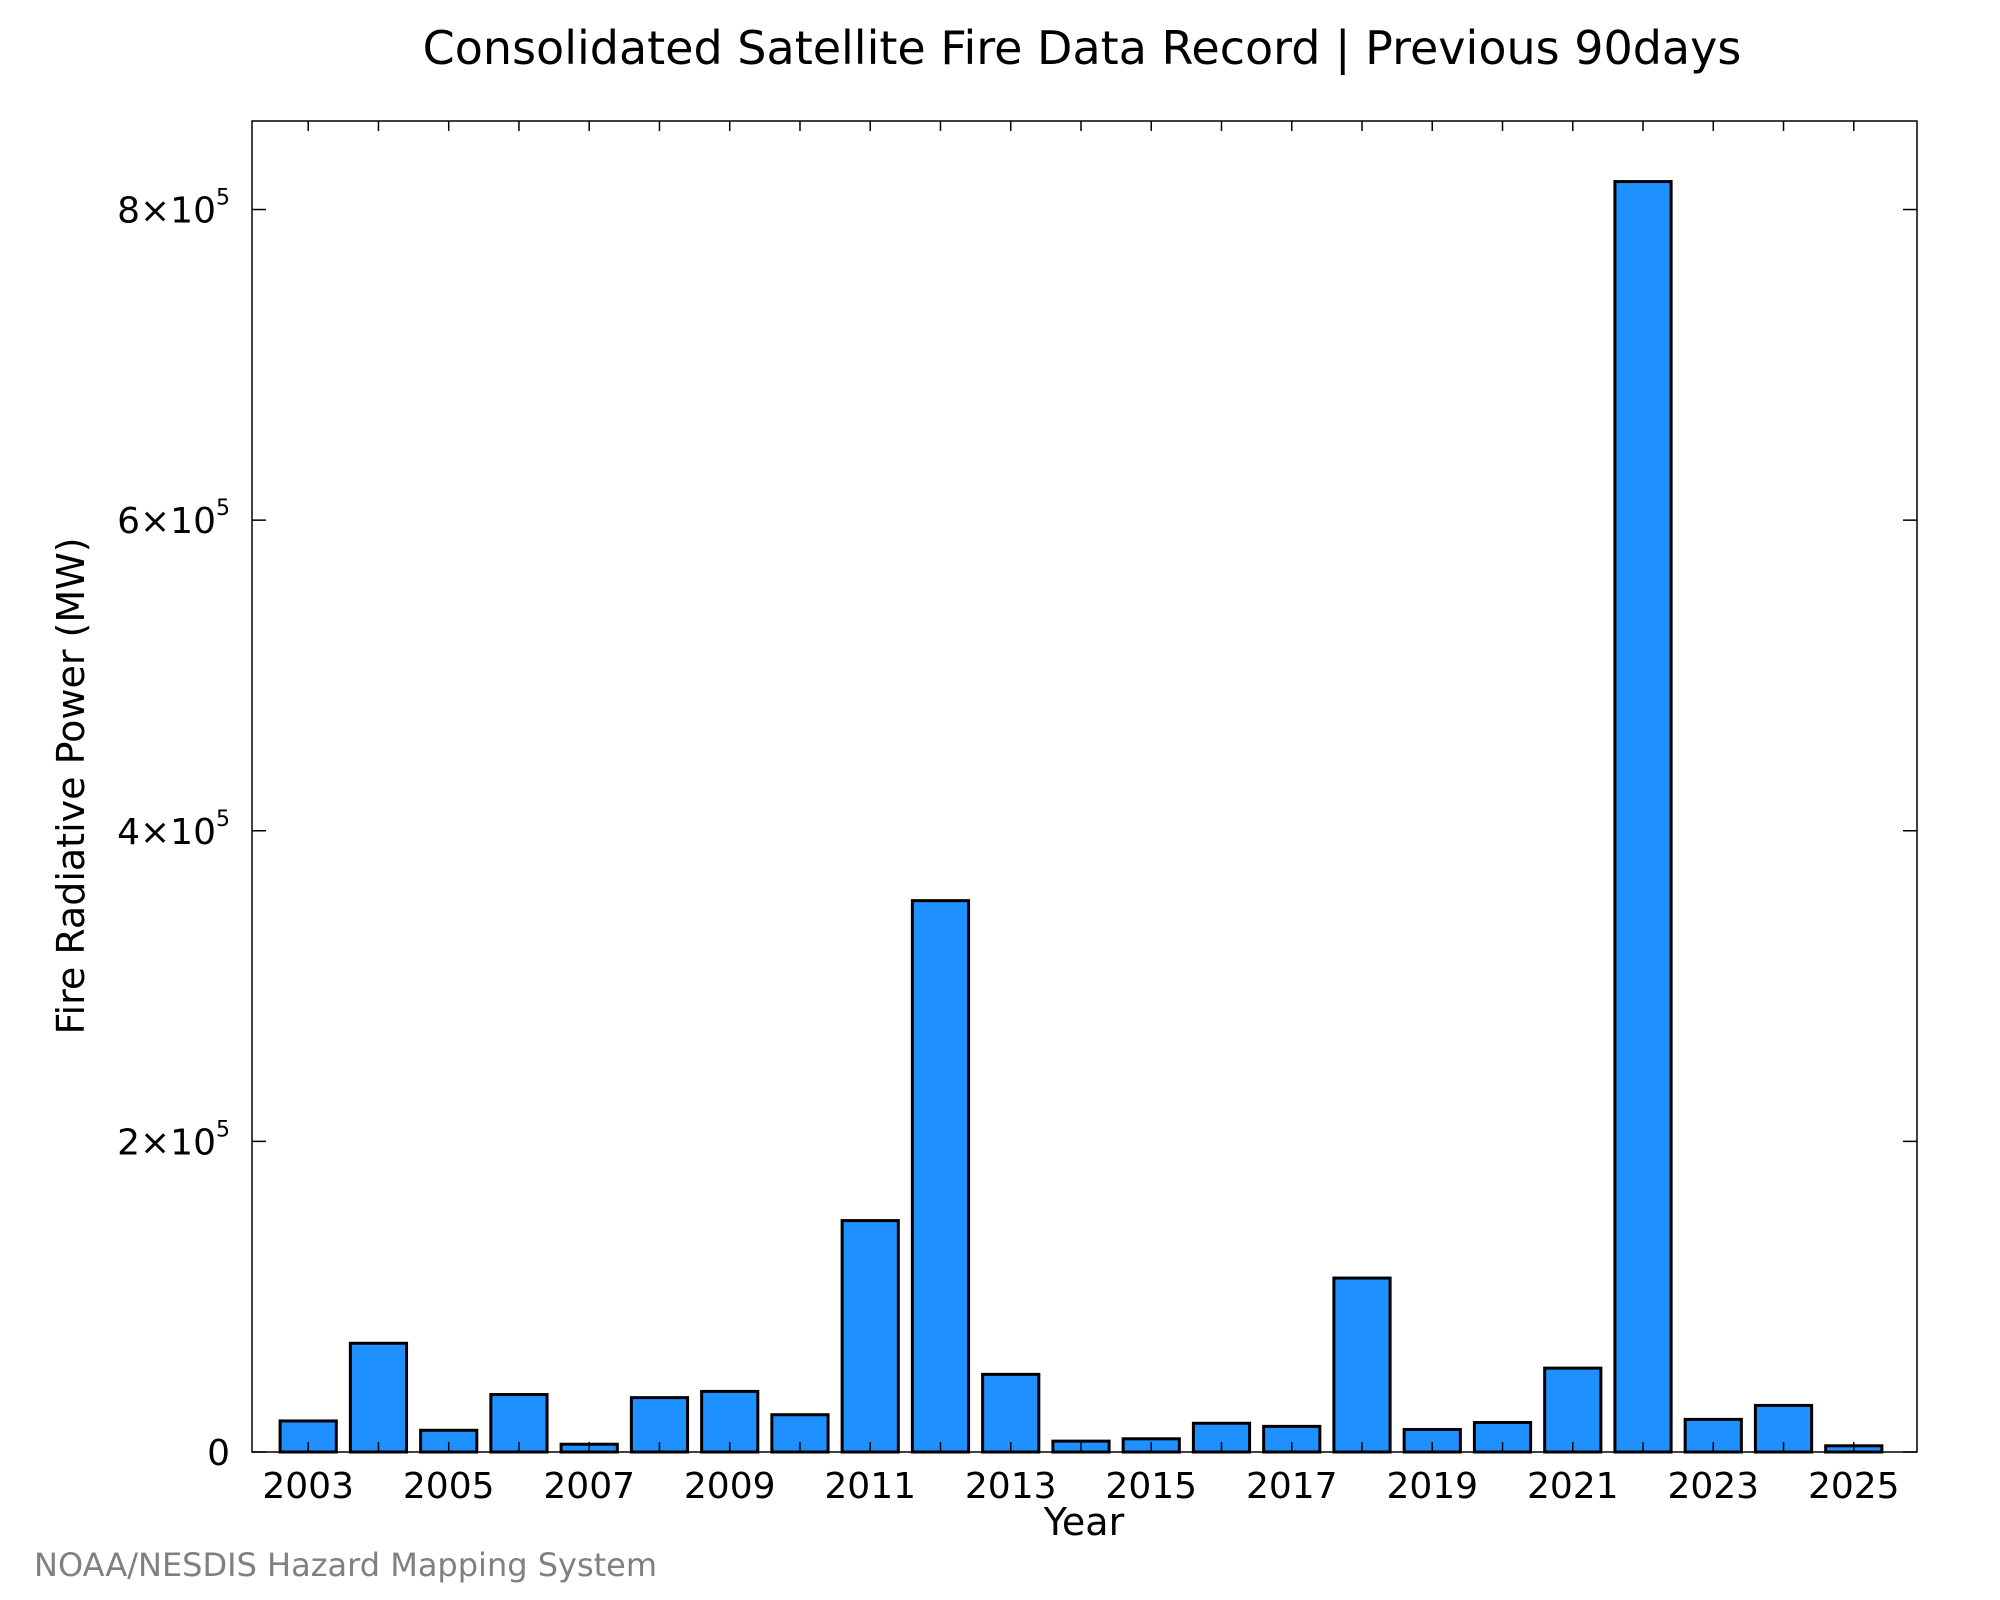 The image size is (2000, 1600). What do you see at coordinates (1432, 1486) in the screenshot?
I see `x-tick-label-2019: 2019` at bounding box center [1432, 1486].